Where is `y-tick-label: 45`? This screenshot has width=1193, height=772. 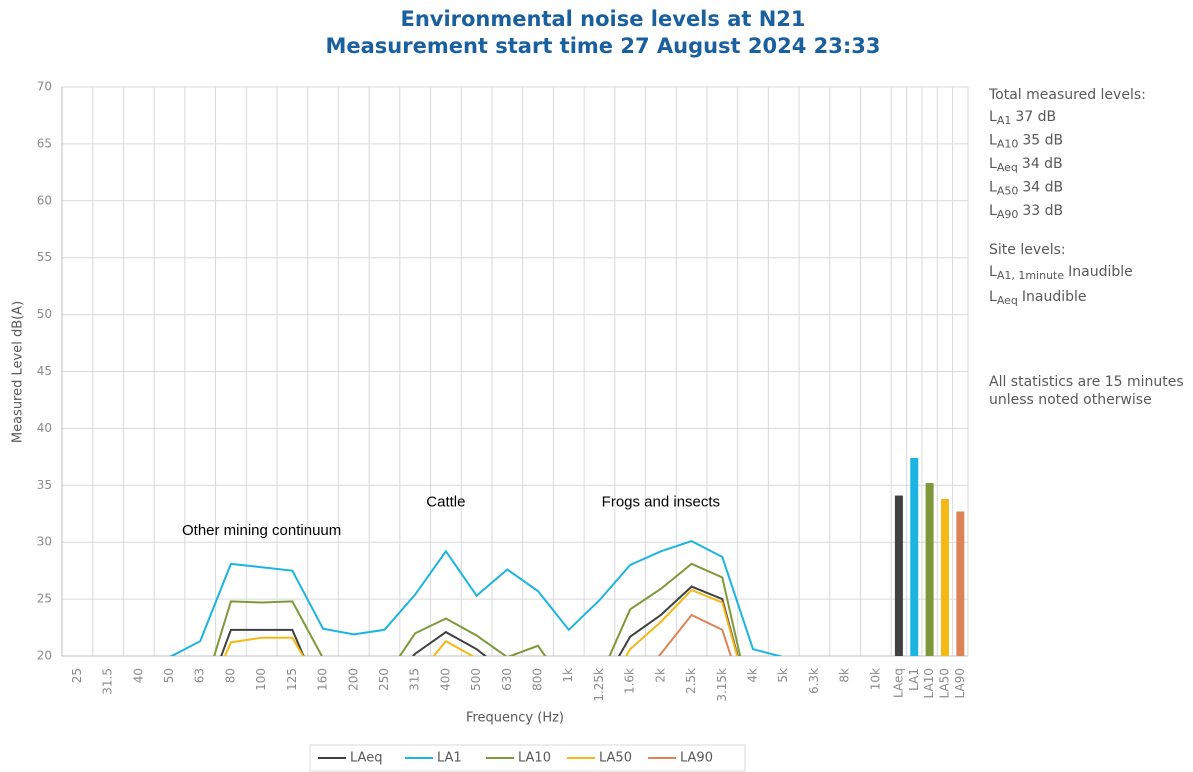 y-tick-label: 45 is located at coordinates (44, 371).